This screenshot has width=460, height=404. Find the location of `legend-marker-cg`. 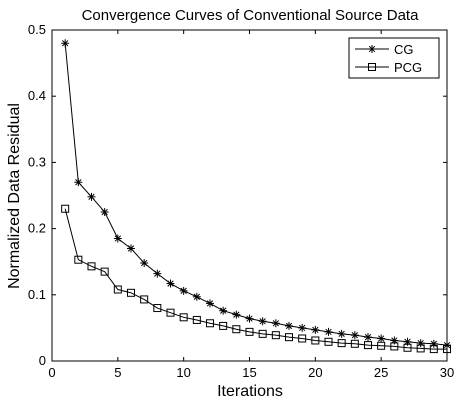

legend-marker-cg is located at coordinates (372, 49).